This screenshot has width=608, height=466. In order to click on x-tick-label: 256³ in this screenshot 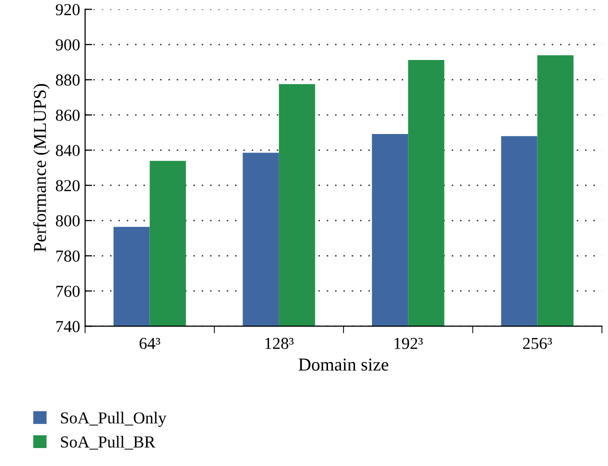, I will do `click(537, 344)`.